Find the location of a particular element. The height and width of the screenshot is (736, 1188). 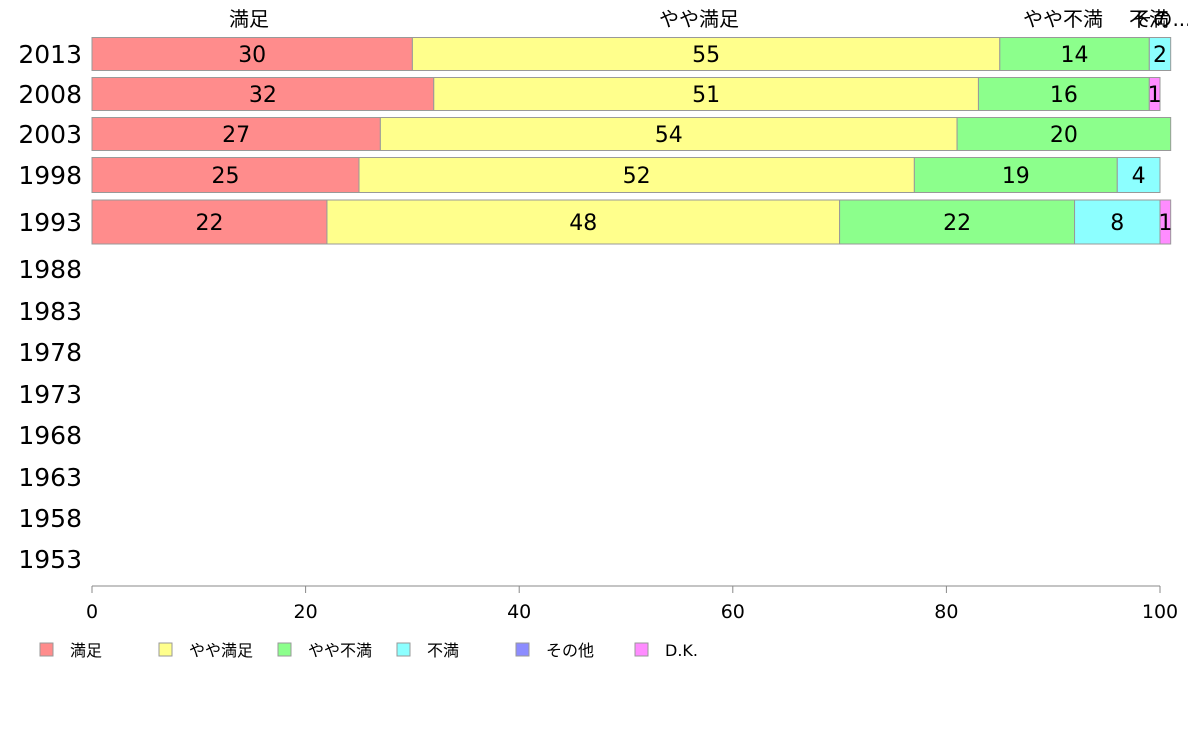

x-tick-label-20: 20 is located at coordinates (306, 612).